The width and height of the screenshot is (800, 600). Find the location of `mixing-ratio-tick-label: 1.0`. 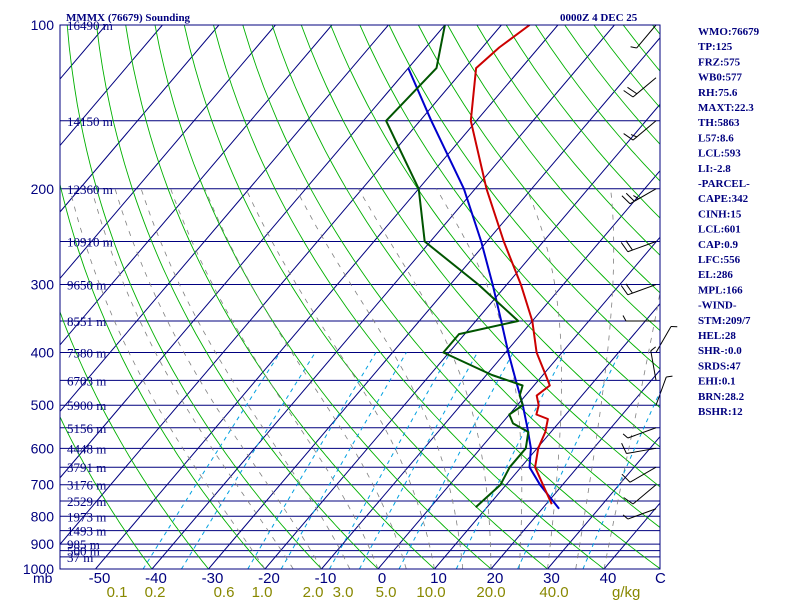

mixing-ratio-tick-label: 1.0 is located at coordinates (262, 592).